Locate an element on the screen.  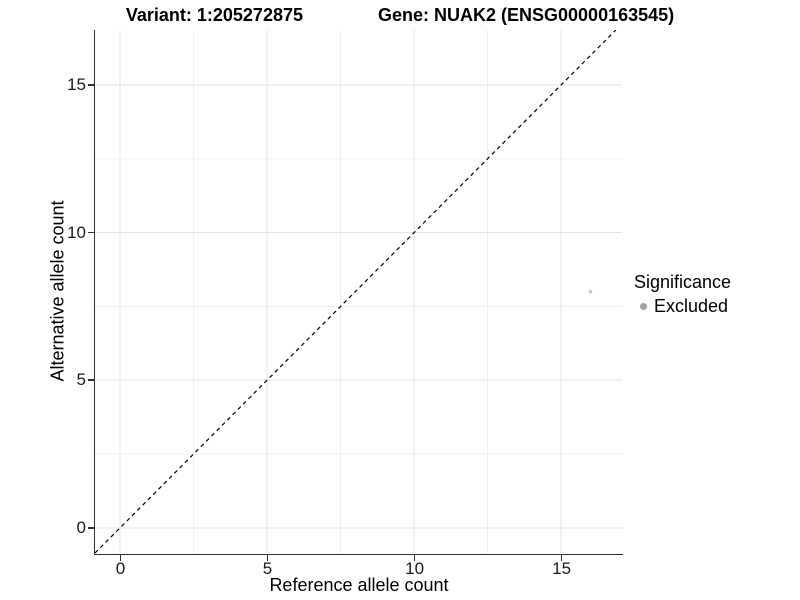
x-tick-label: 15 is located at coordinates (562, 568).